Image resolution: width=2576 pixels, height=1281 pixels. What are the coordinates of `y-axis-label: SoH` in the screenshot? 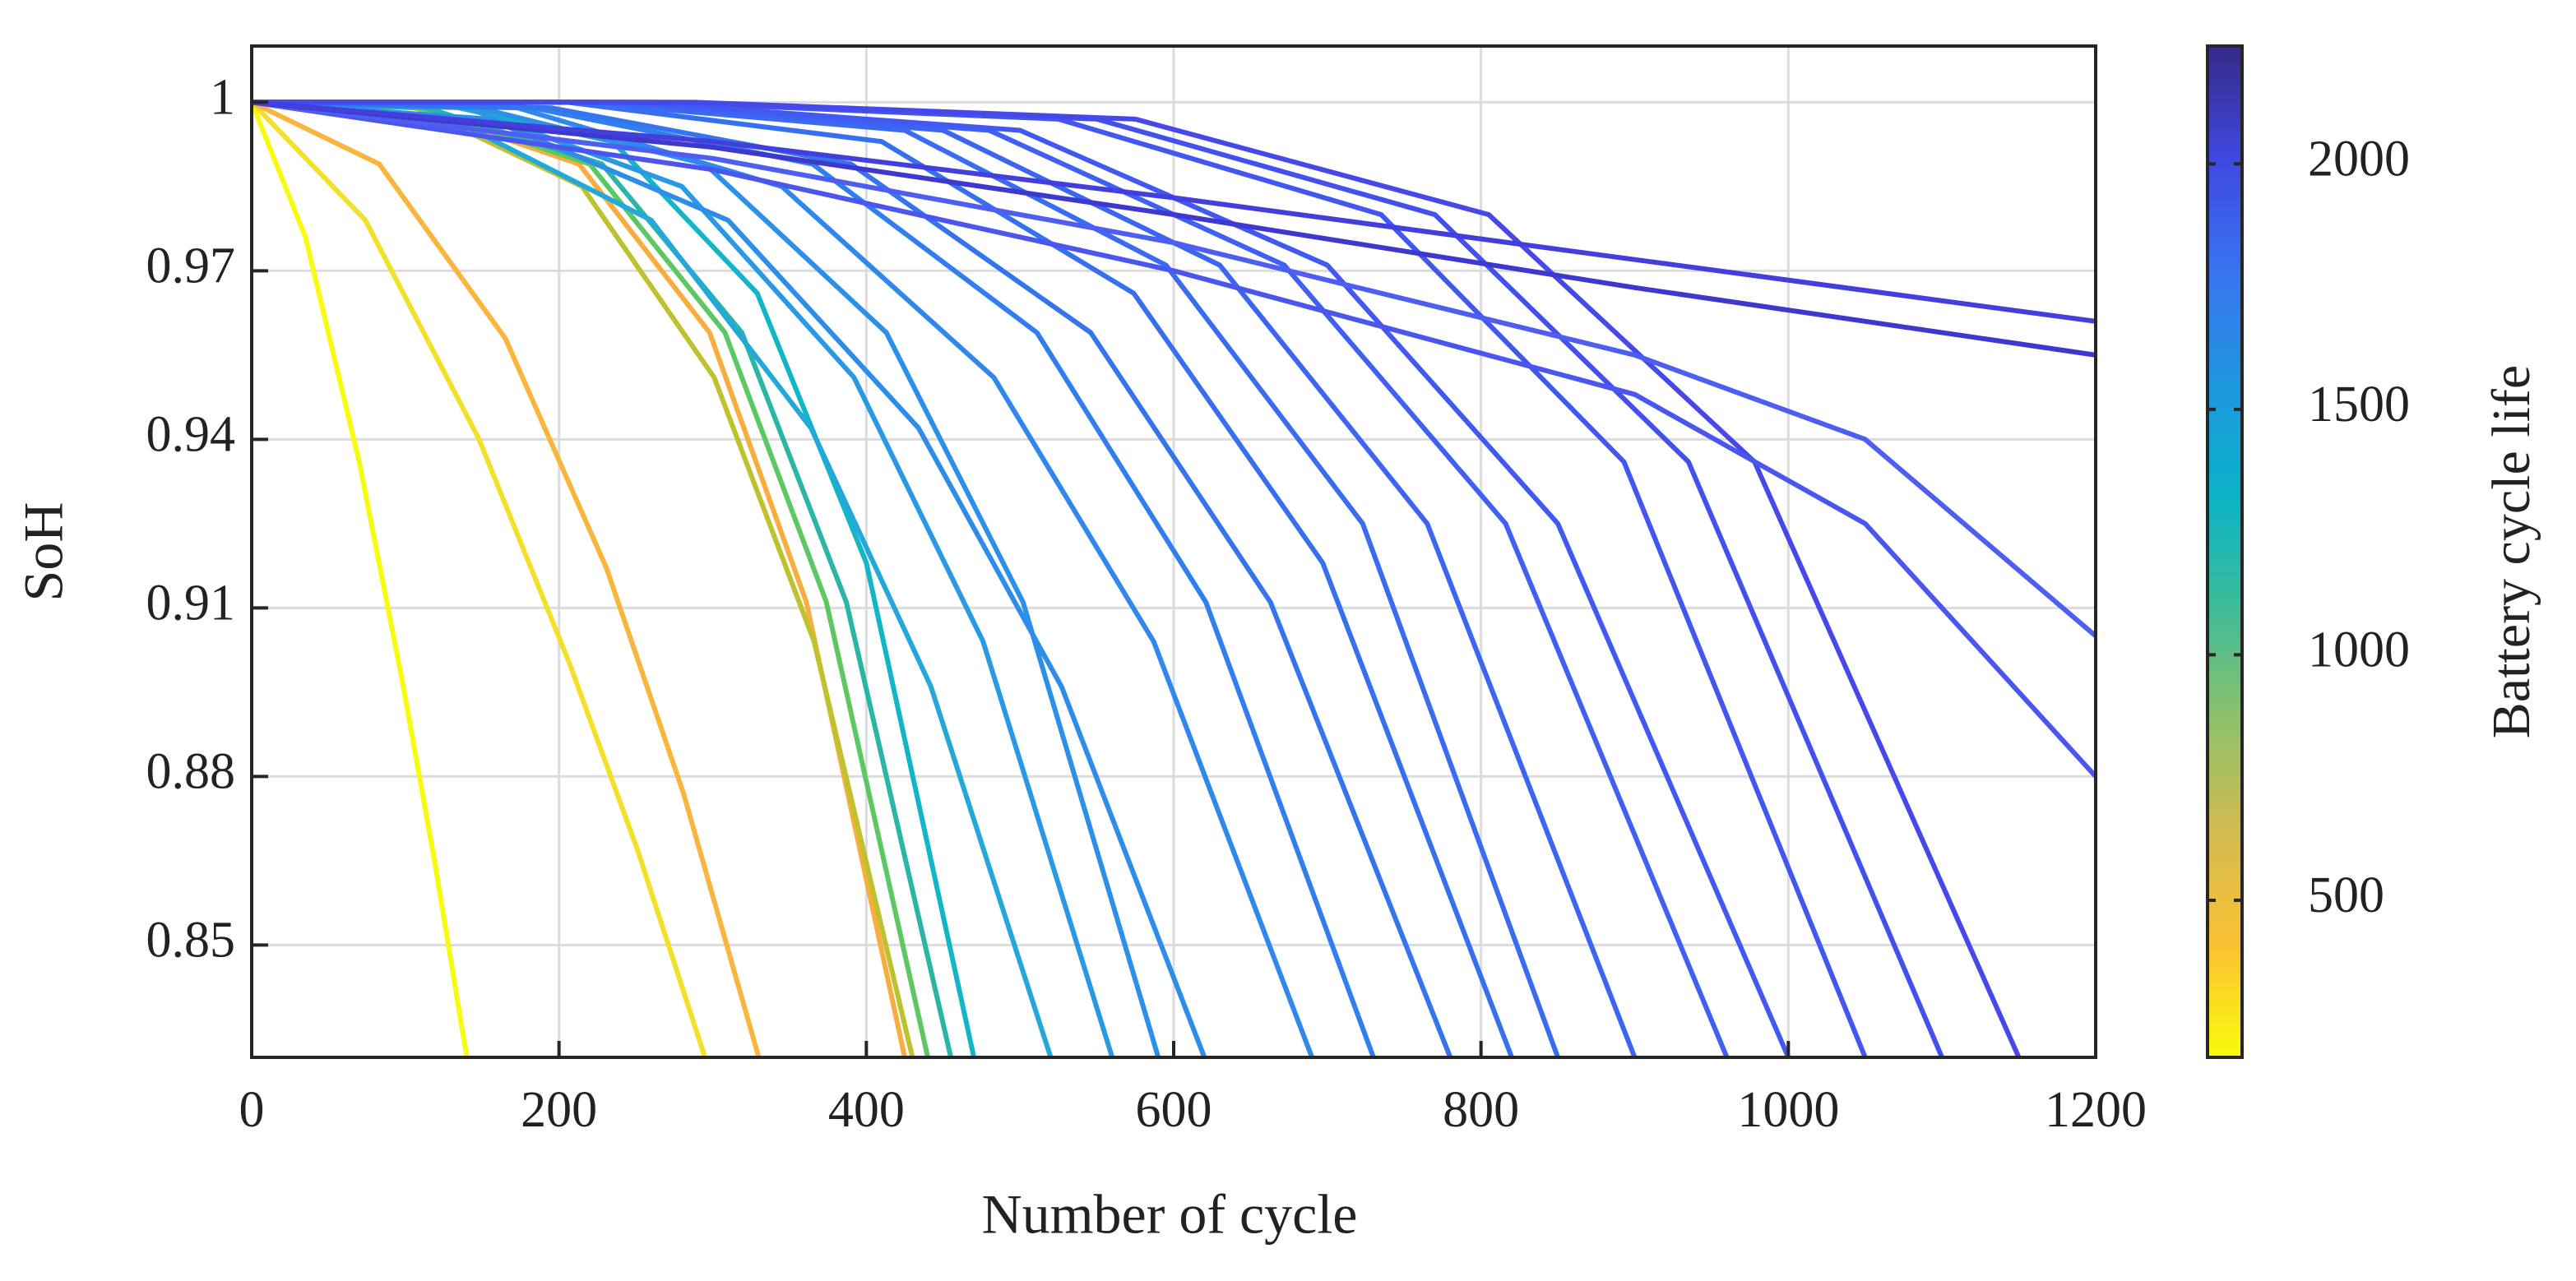 It's located at (44, 552).